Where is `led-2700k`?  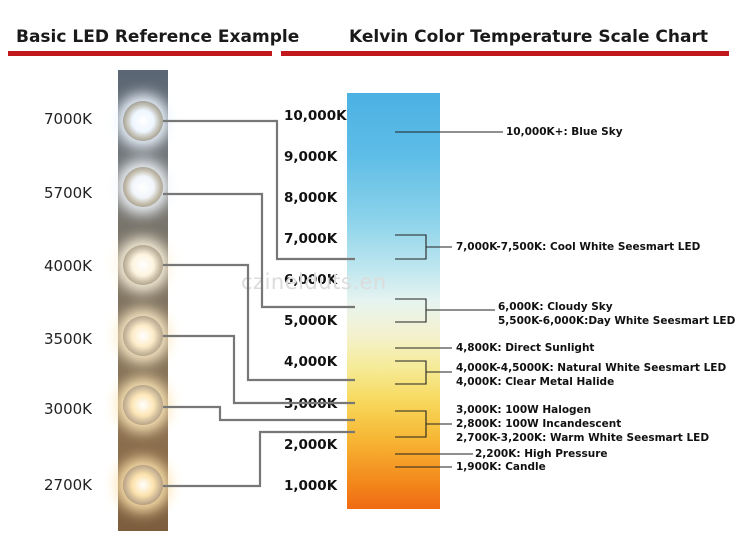
led-2700k is located at coordinates (143, 485).